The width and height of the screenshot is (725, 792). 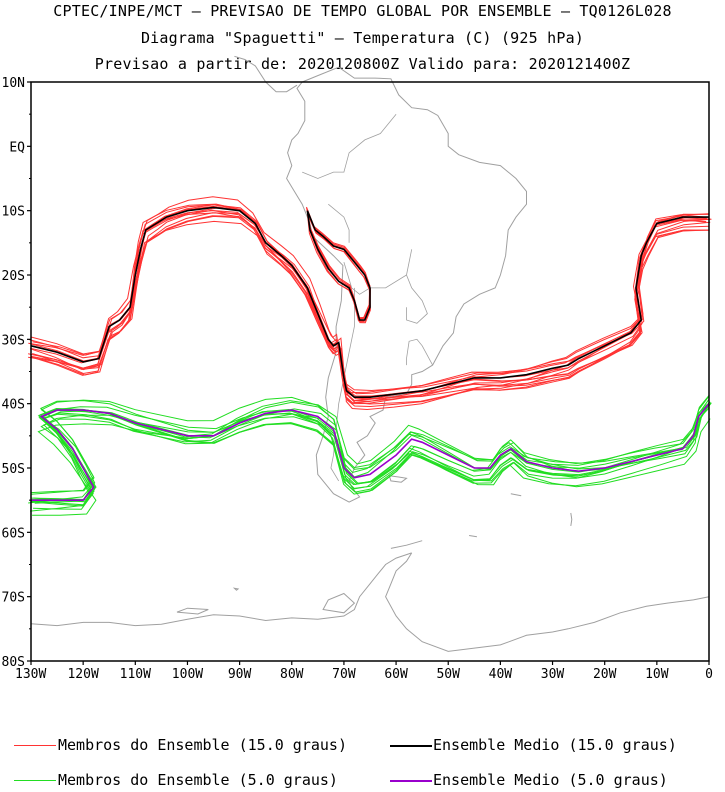 What do you see at coordinates (344, 674) in the screenshot?
I see `lon-tick-label: 70W` at bounding box center [344, 674].